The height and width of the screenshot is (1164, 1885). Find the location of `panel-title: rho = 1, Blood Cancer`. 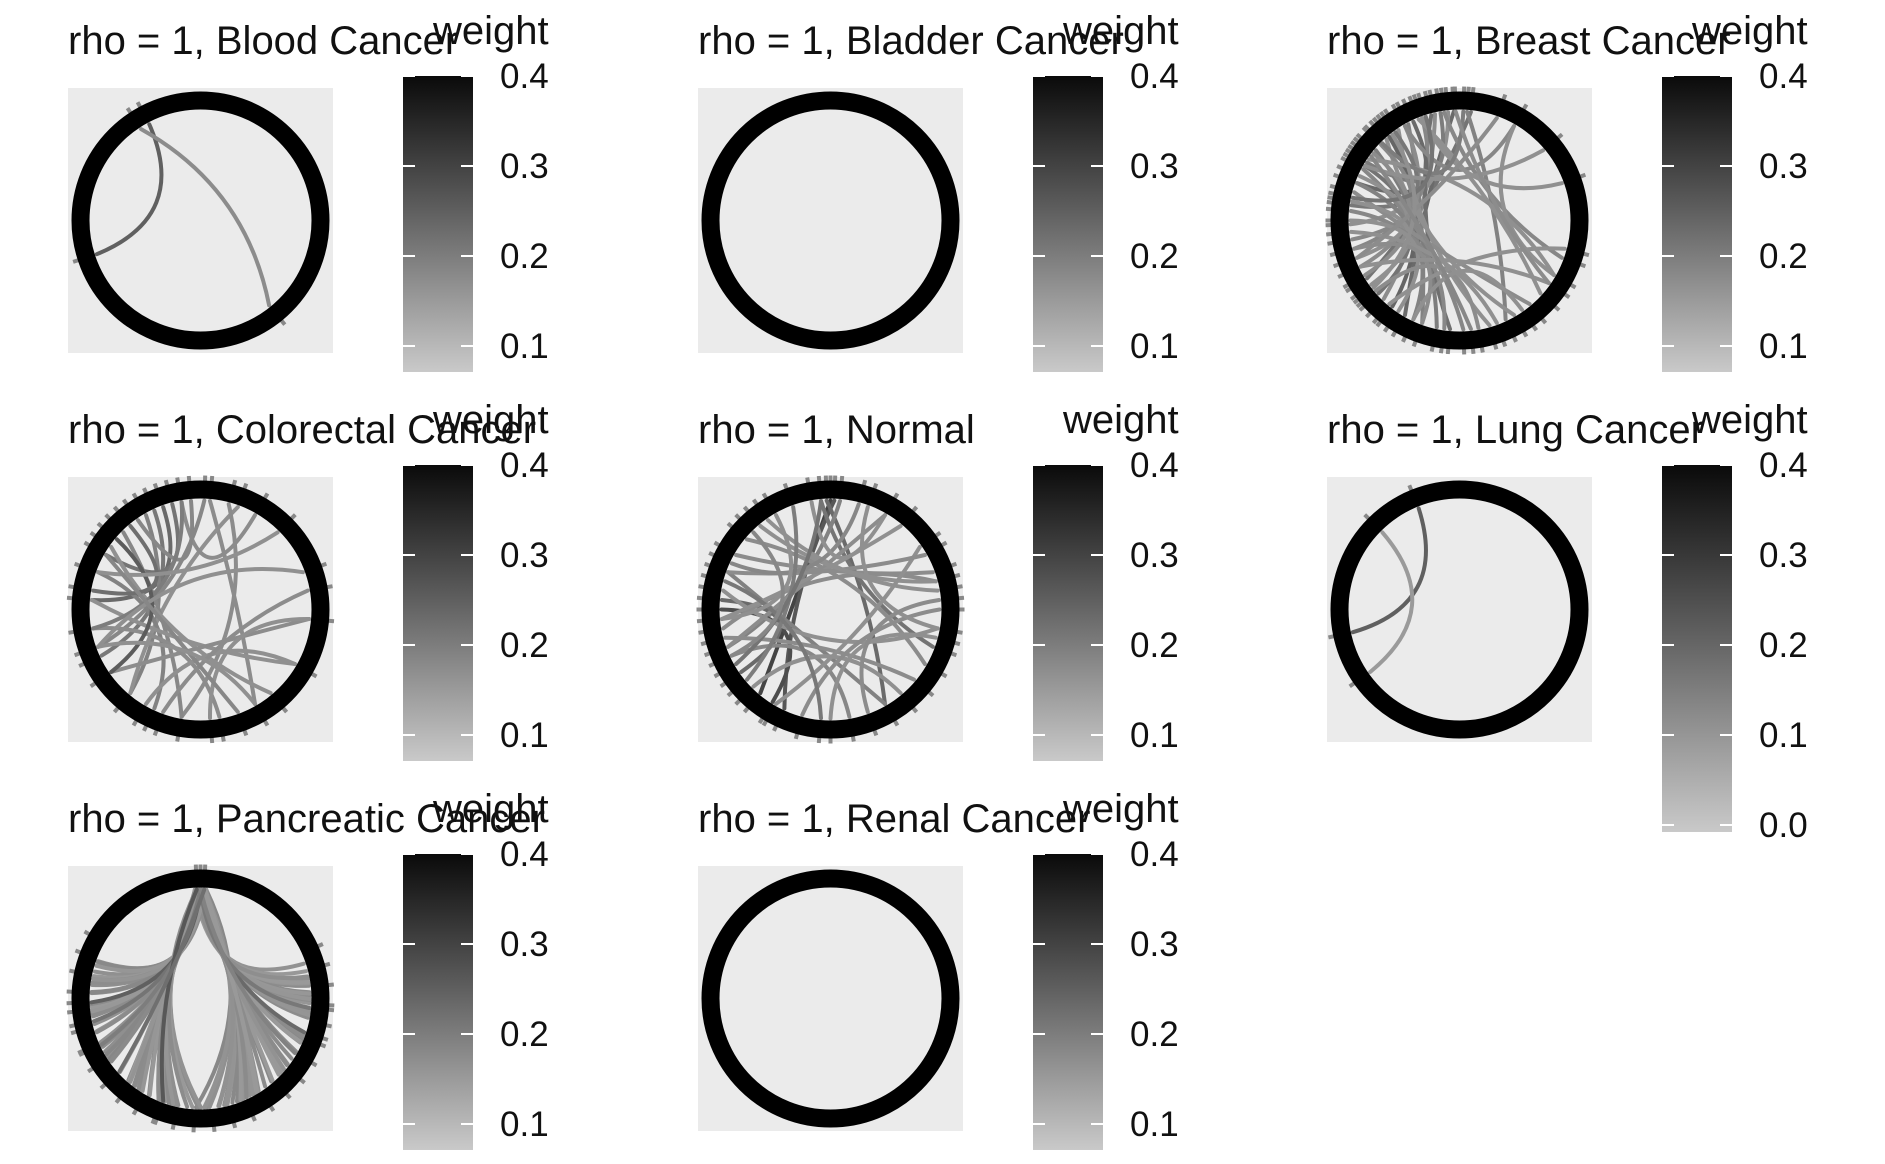

panel-title: rho = 1, Blood Cancer is located at coordinates (263, 41).